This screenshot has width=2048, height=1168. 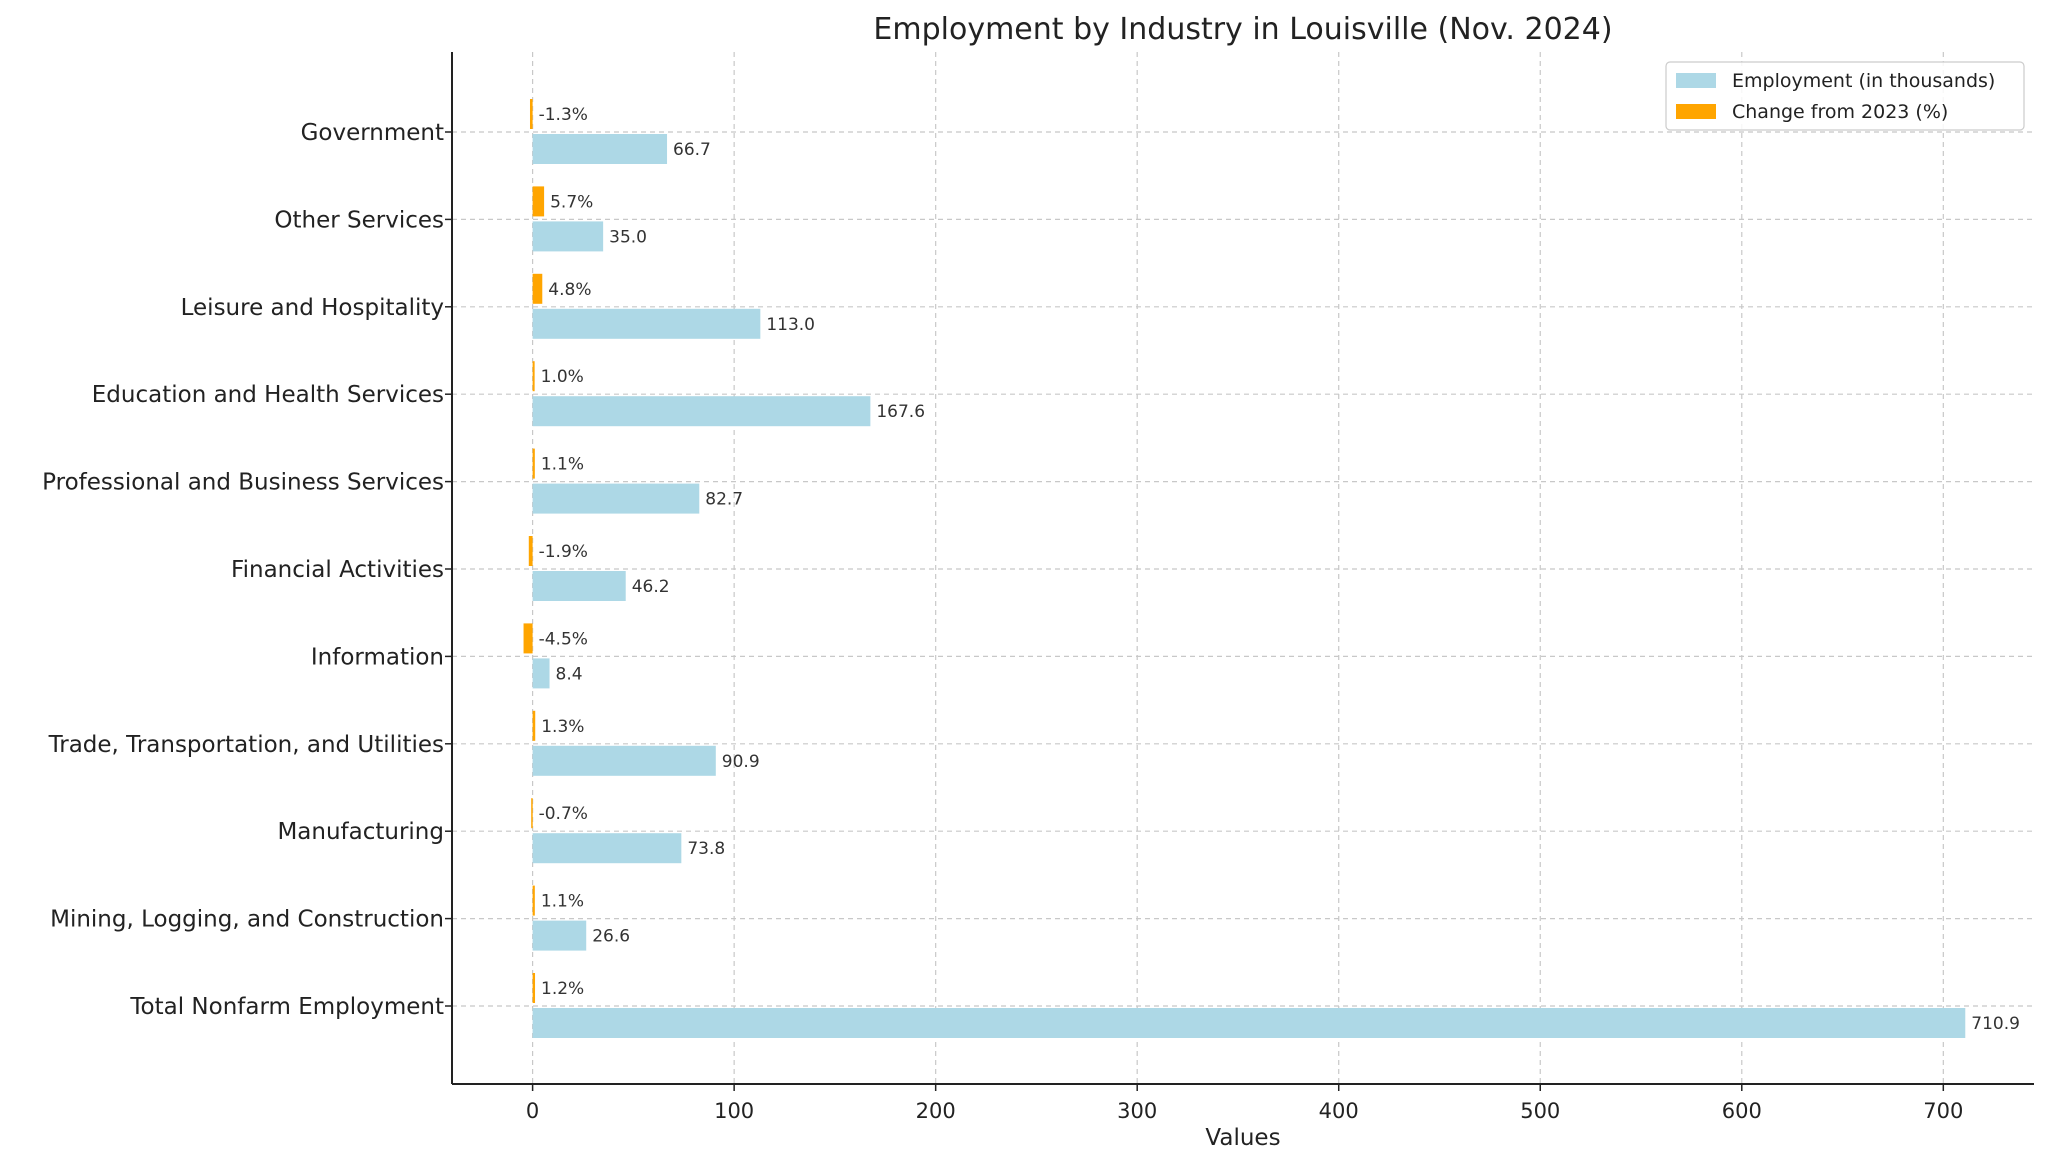 What do you see at coordinates (1840, 112) in the screenshot?
I see `legend-entry-label: Change from 2023 (%)` at bounding box center [1840, 112].